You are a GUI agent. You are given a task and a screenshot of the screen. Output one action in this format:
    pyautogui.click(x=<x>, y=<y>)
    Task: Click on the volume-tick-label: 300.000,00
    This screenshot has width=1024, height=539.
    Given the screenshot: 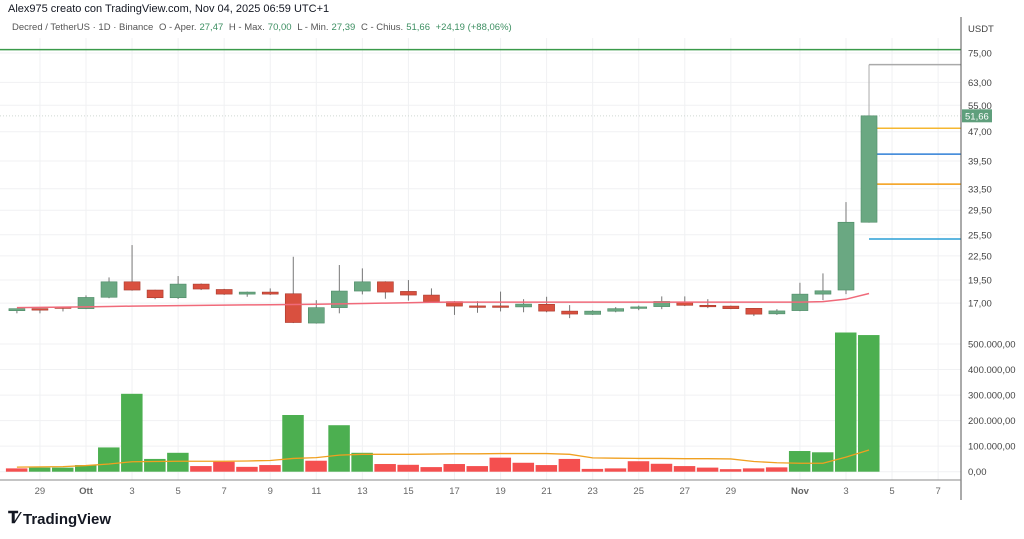 What is the action you would take?
    pyautogui.click(x=992, y=396)
    